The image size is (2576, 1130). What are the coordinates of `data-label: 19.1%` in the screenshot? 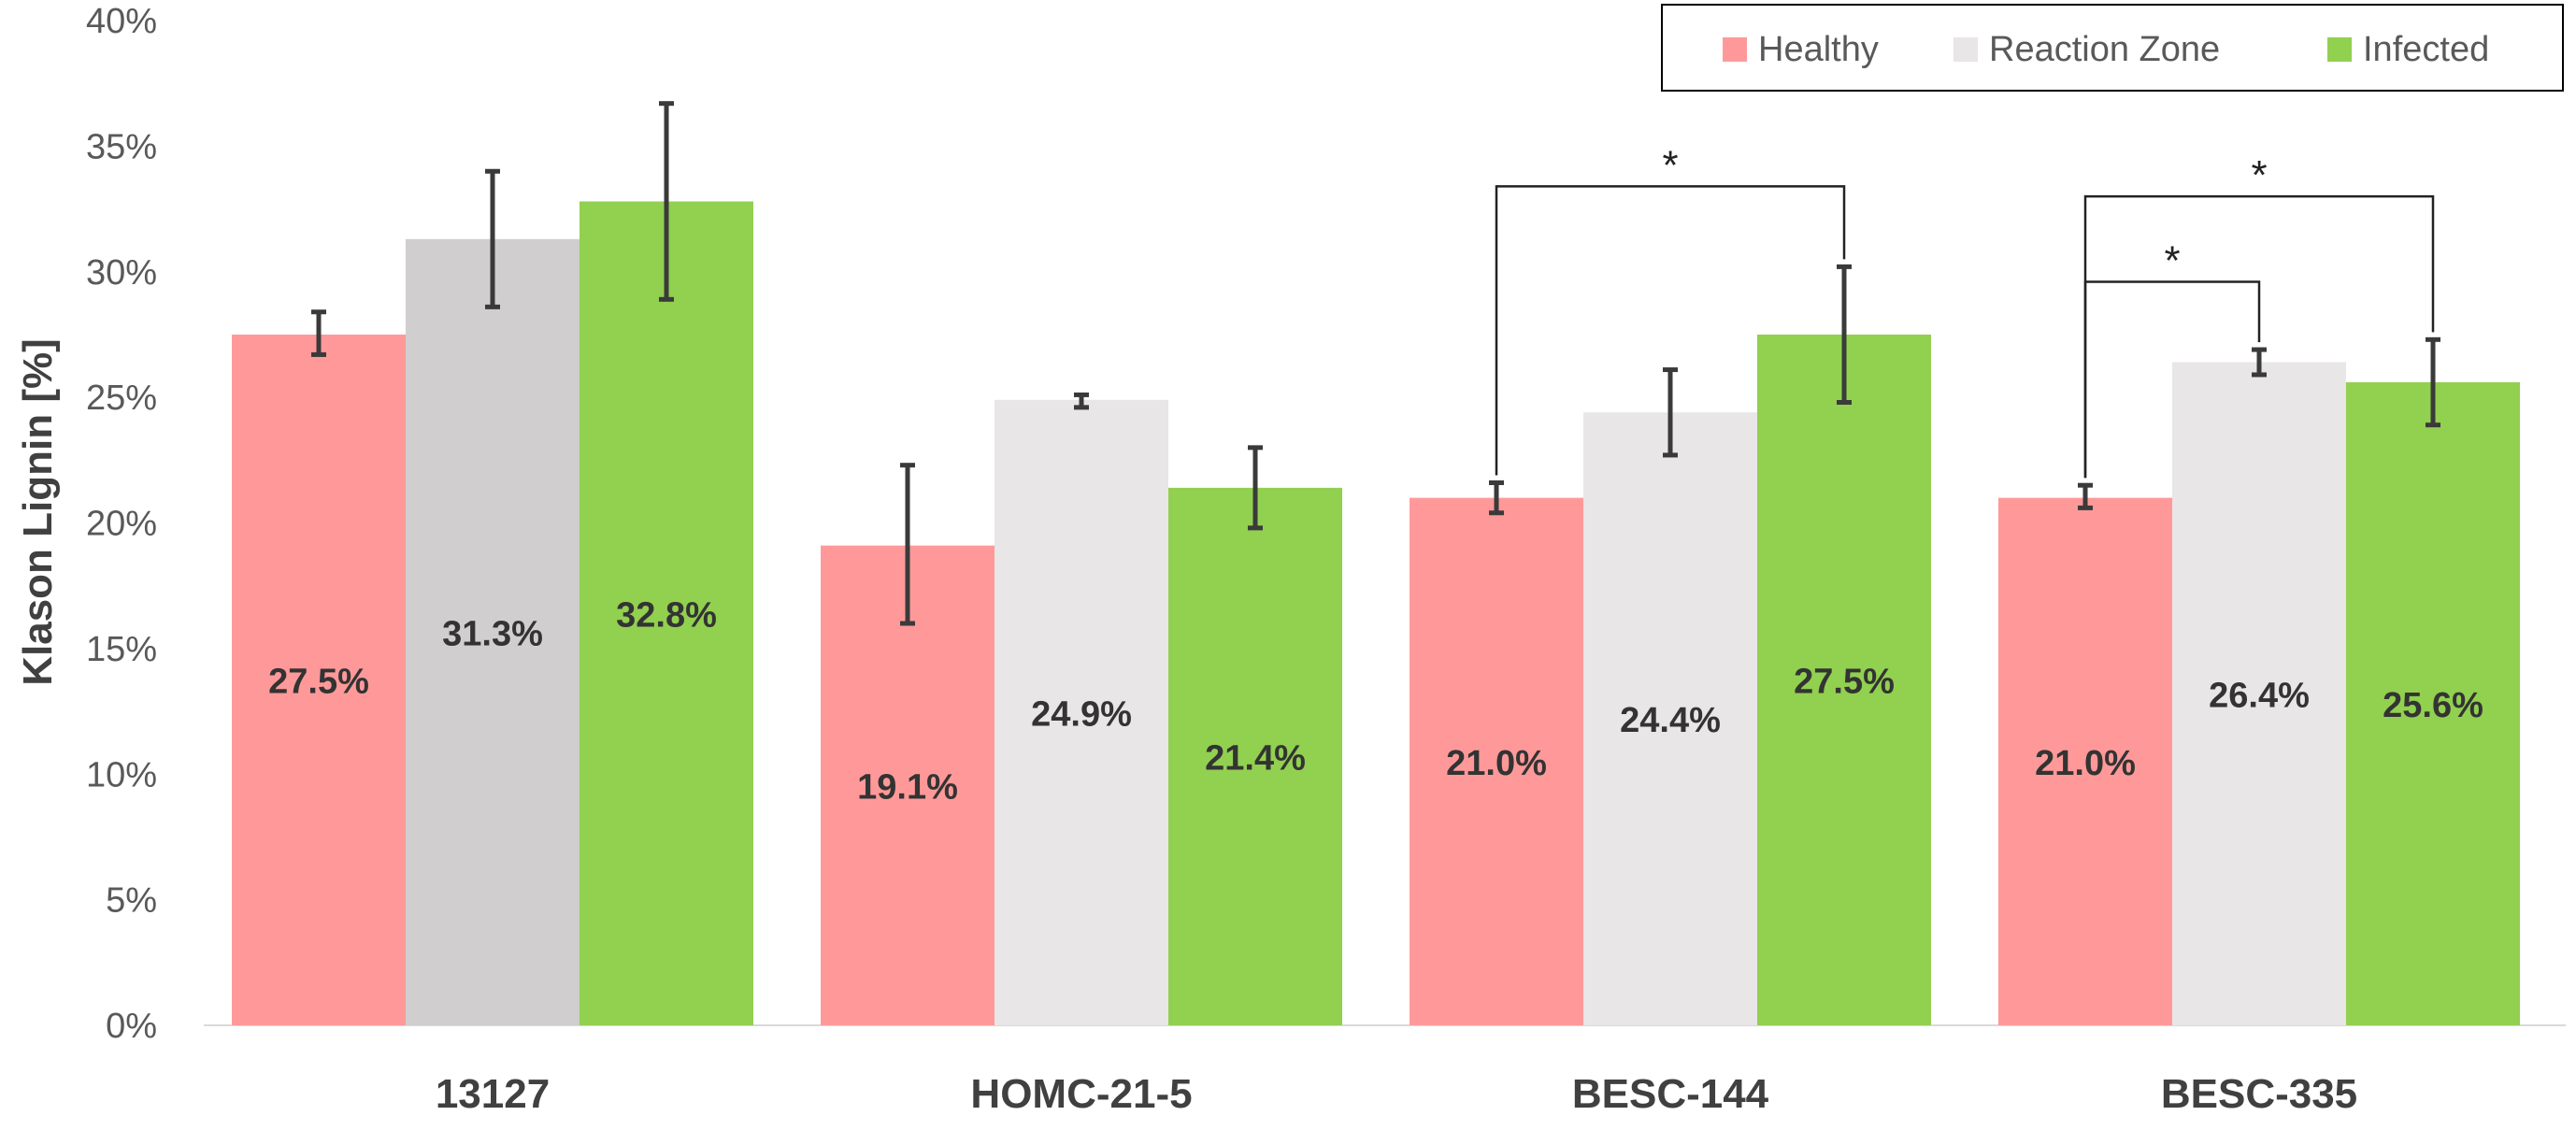 It's located at (907, 787).